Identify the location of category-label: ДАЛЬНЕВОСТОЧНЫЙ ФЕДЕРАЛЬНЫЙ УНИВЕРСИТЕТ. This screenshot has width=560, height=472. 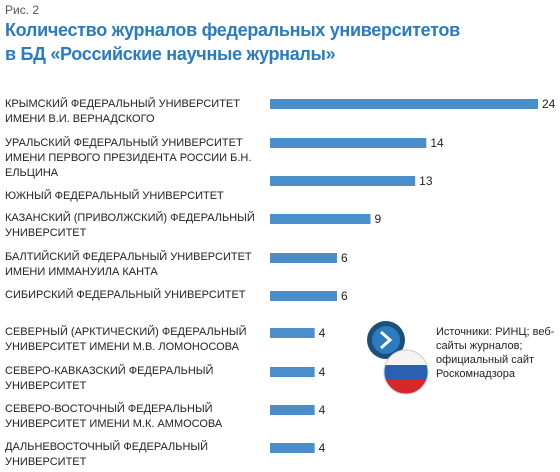
(107, 454).